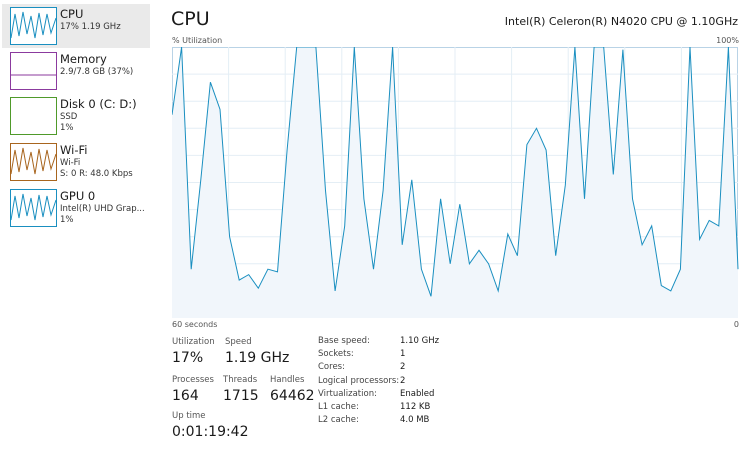  What do you see at coordinates (193, 342) in the screenshot?
I see `stat-label: Utilization` at bounding box center [193, 342].